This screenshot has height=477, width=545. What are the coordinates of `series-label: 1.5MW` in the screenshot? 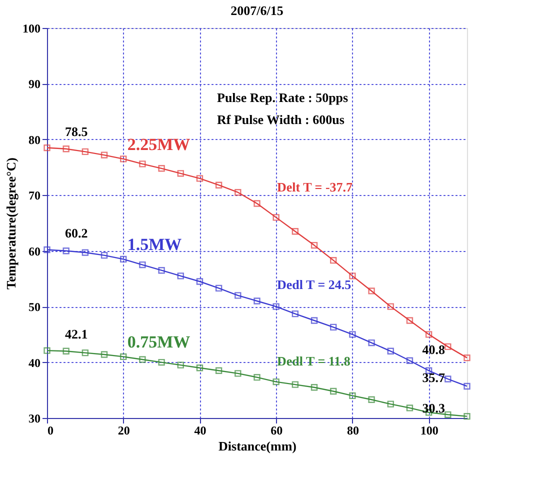 It's located at (154, 244).